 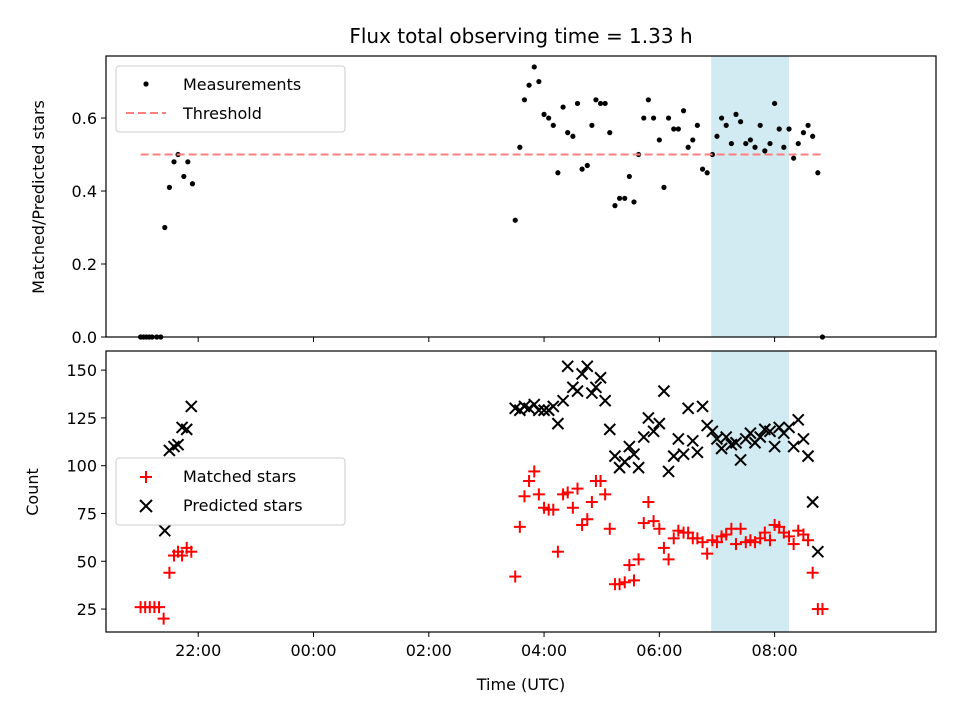 I want to click on y-tick-label: 50, so click(x=87, y=561).